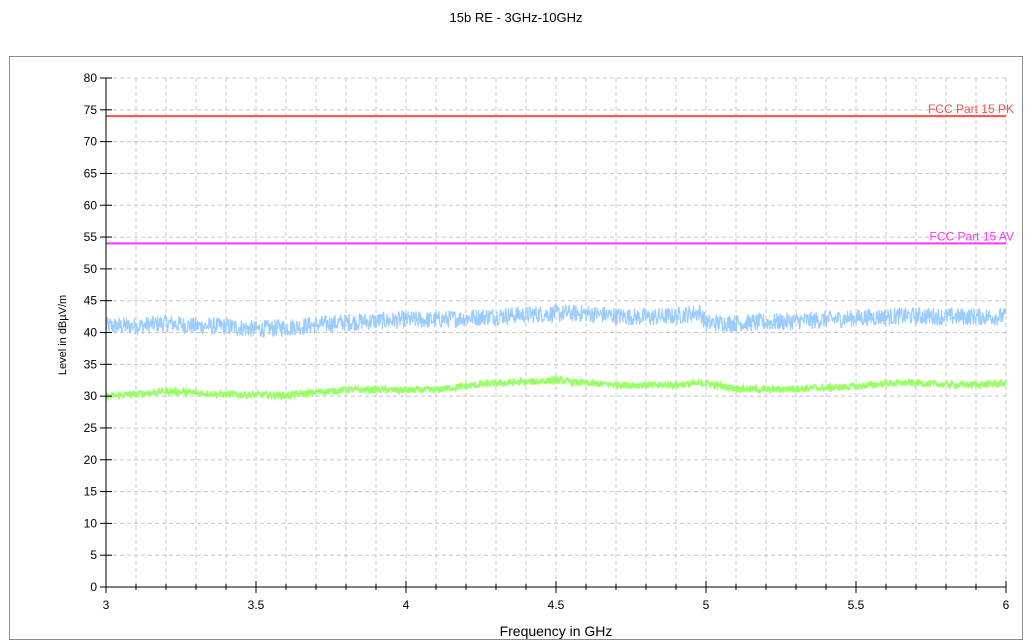 The height and width of the screenshot is (644, 1032). What do you see at coordinates (91, 173) in the screenshot?
I see `y-tick-label: 65` at bounding box center [91, 173].